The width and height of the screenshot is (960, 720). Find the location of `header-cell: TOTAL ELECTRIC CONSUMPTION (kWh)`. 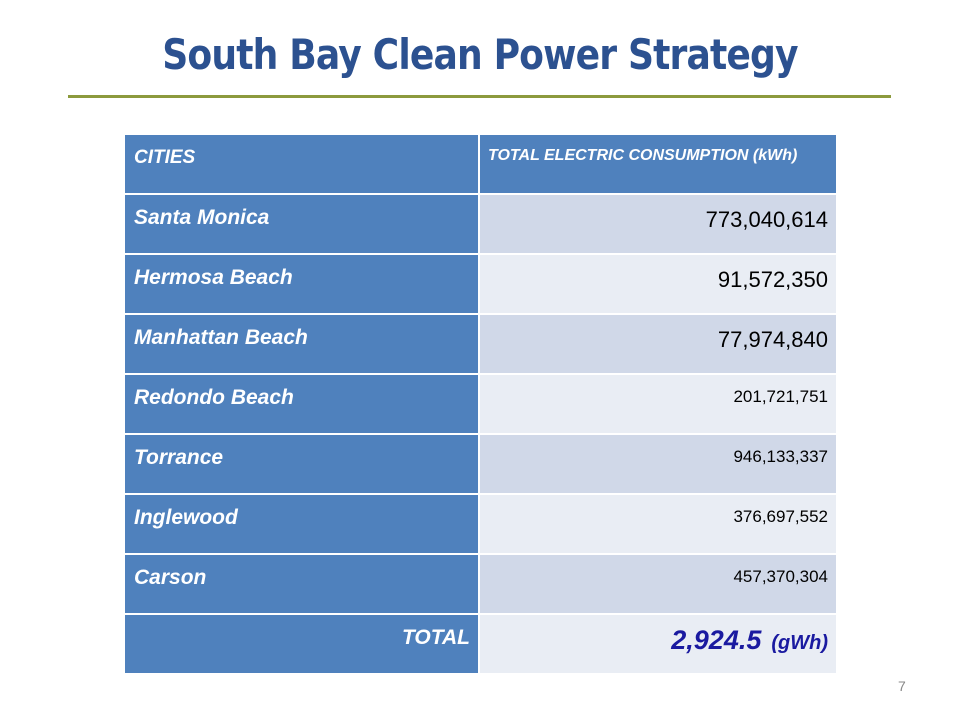

header-cell: TOTAL ELECTRIC CONSUMPTION (kWh) is located at coordinates (658, 164).